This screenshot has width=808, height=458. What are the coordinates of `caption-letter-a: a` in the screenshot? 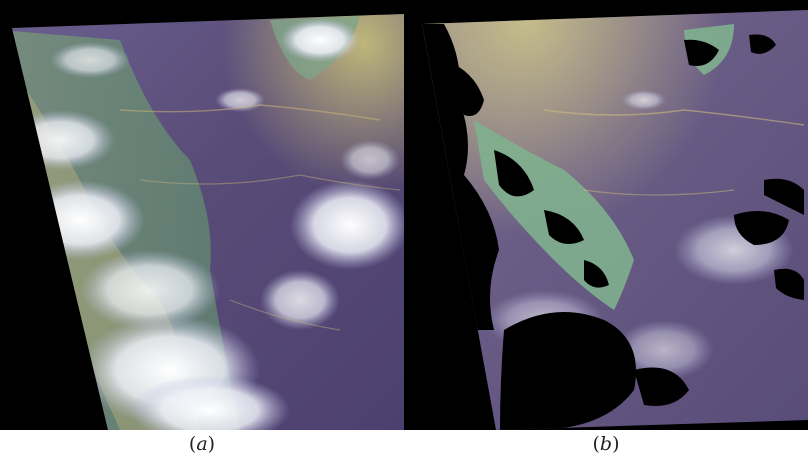 It's located at (202, 444).